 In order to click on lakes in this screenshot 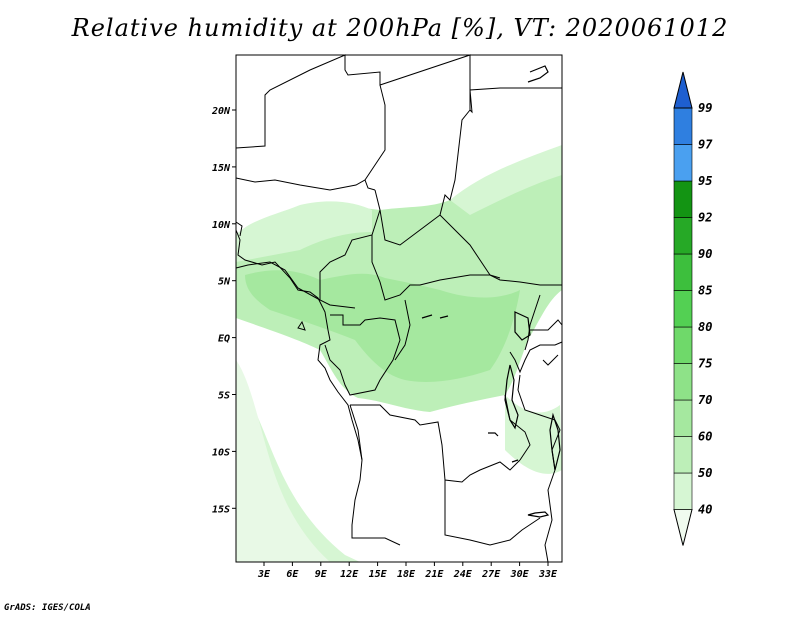, I will do `click(491, 291)`.